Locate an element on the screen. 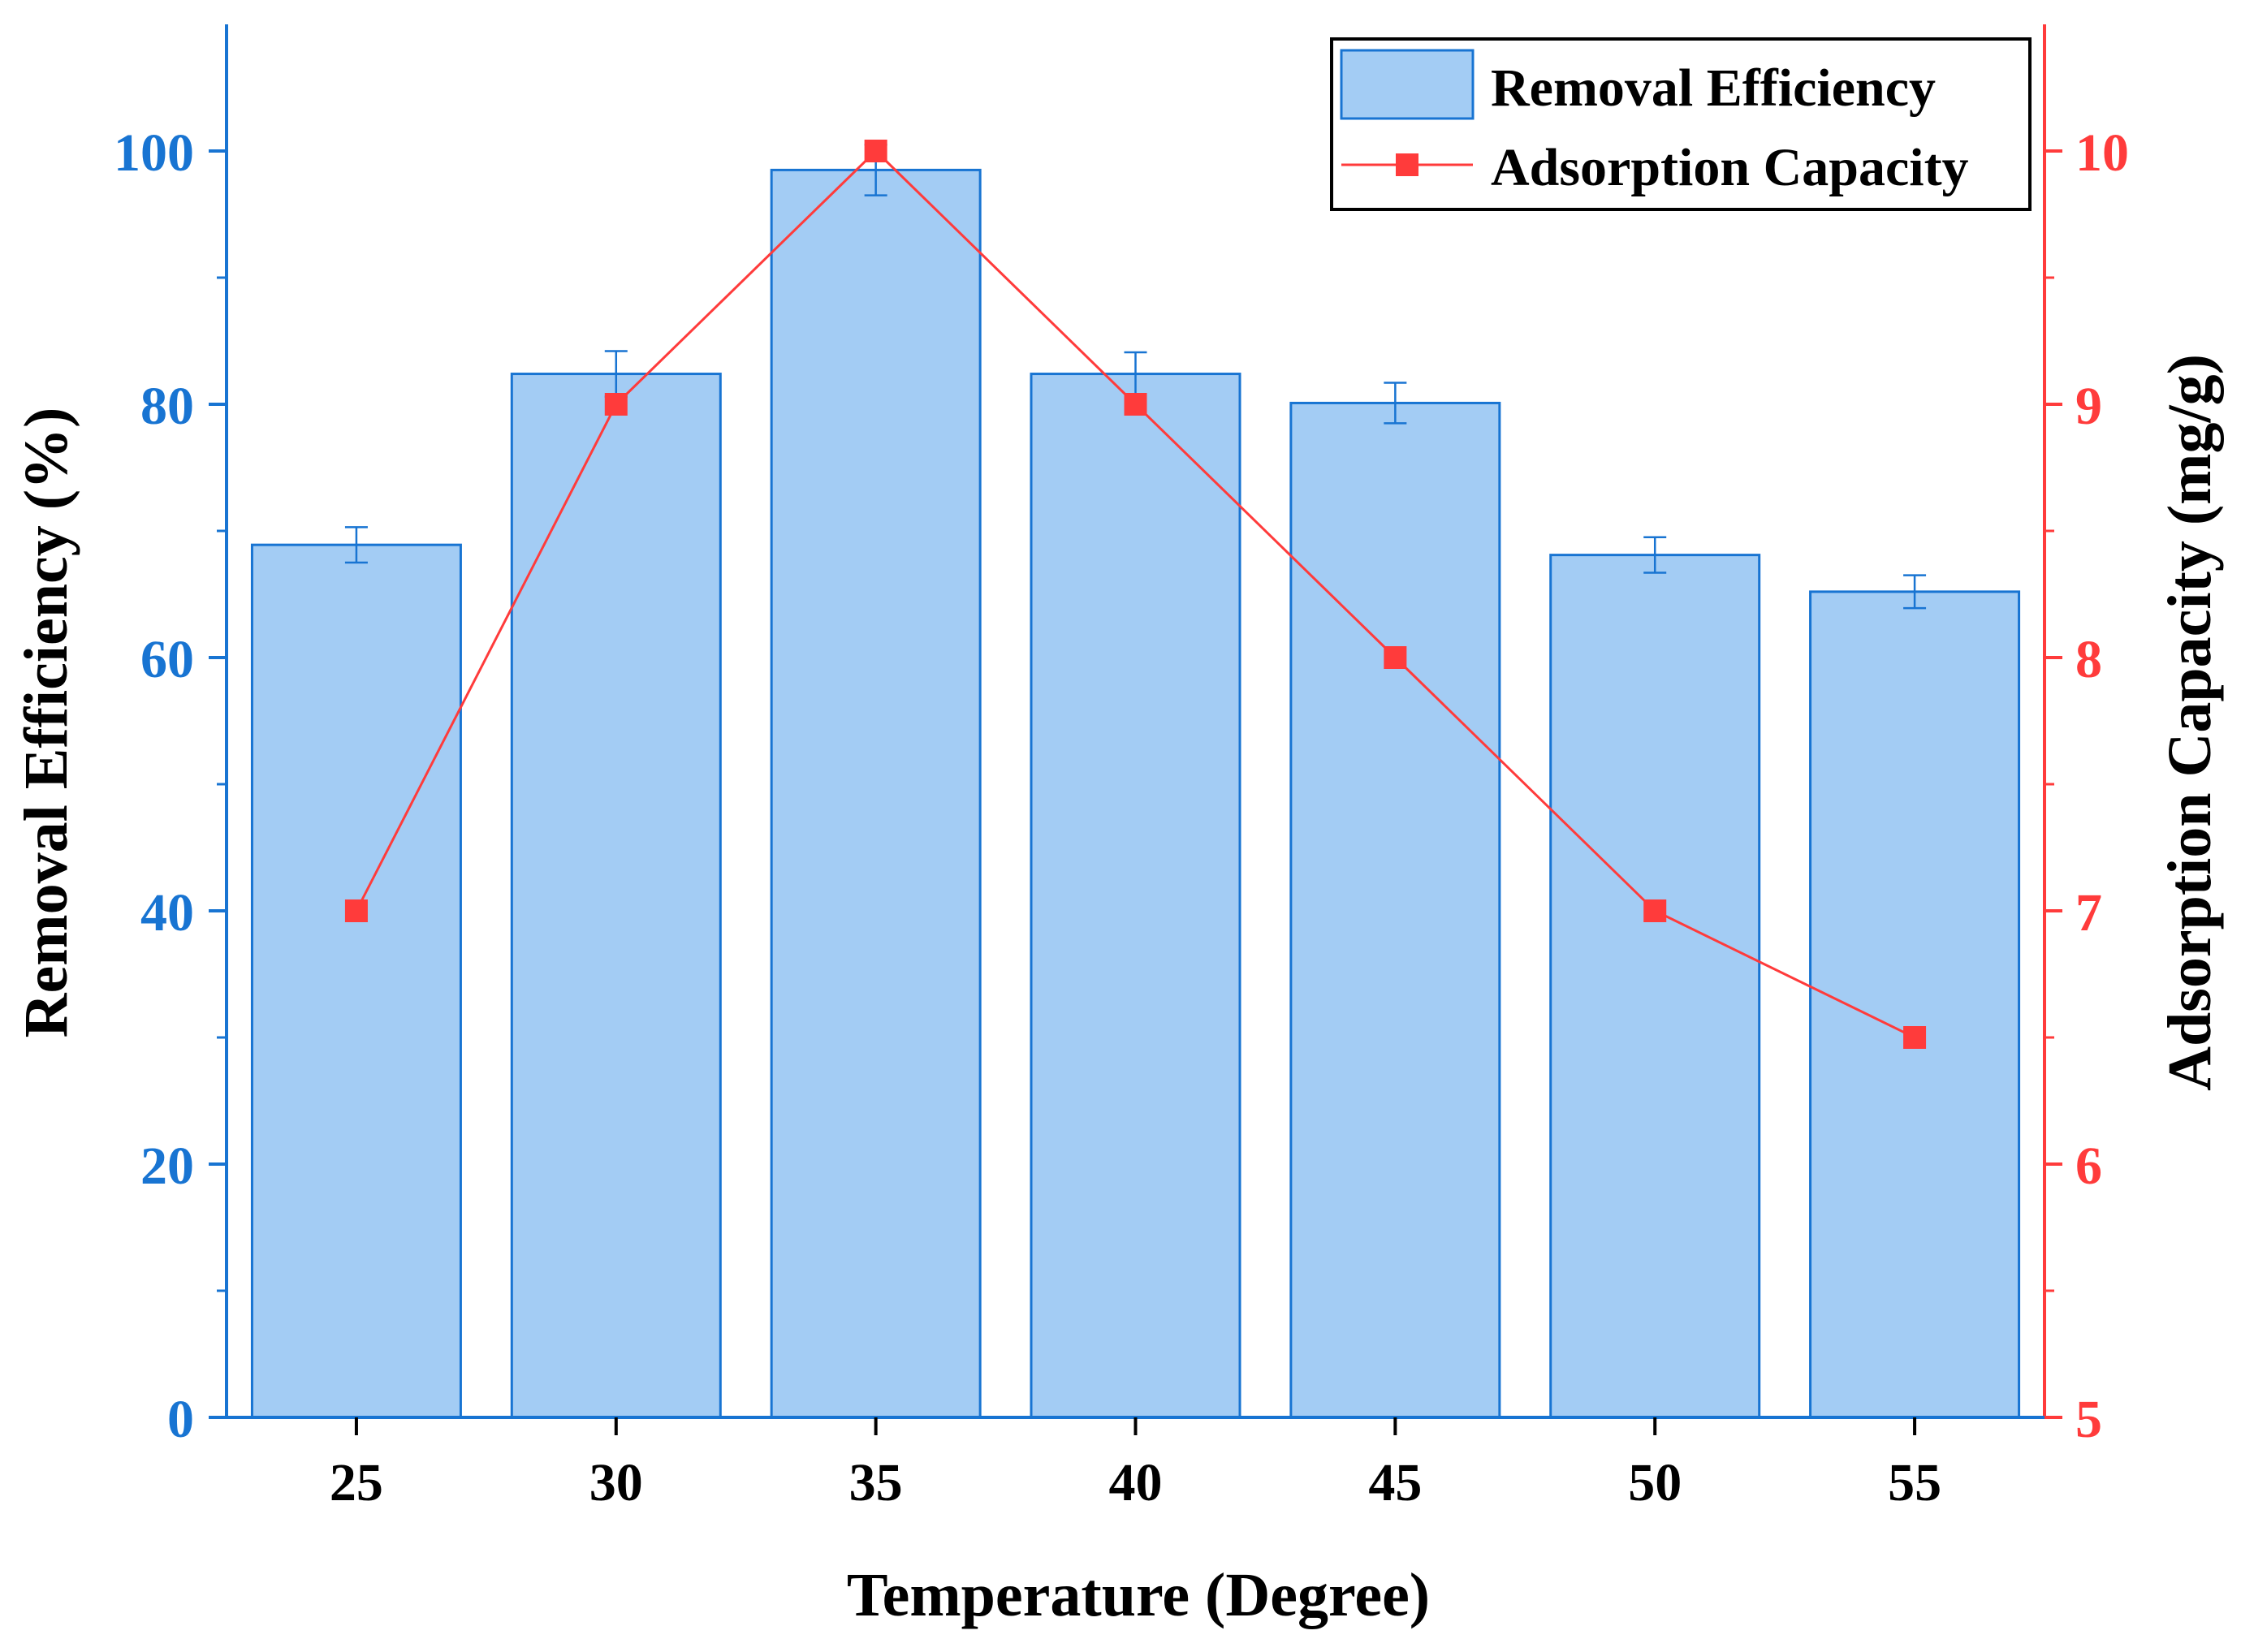 This screenshot has width=2241, height=1652. y-left-tick-label-0: 0 is located at coordinates (180, 1419).